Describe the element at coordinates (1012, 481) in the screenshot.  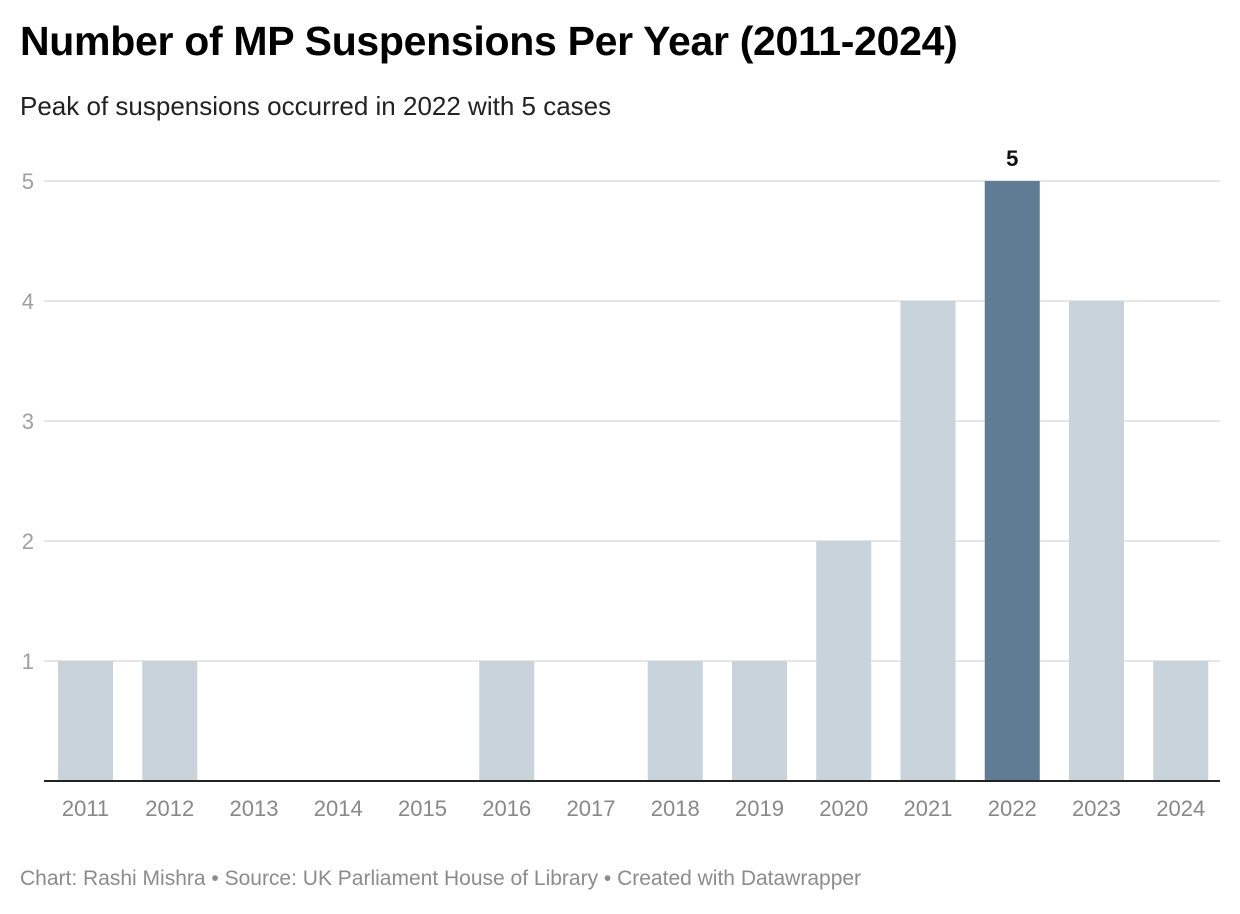
I see `bar-2022` at that location.